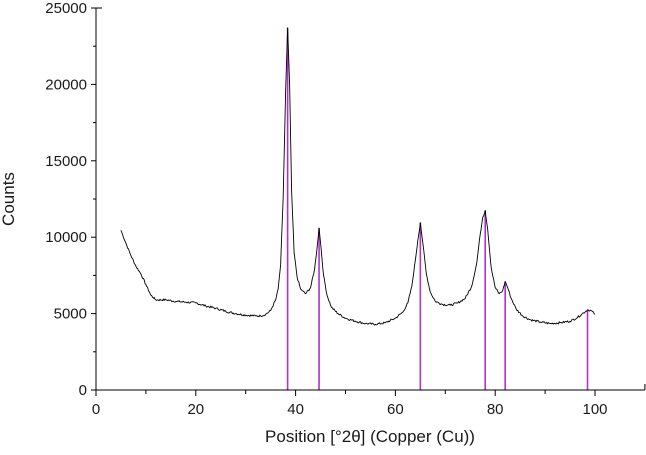 The height and width of the screenshot is (455, 646). What do you see at coordinates (66, 84) in the screenshot?
I see `y-tick-label: 20000` at bounding box center [66, 84].